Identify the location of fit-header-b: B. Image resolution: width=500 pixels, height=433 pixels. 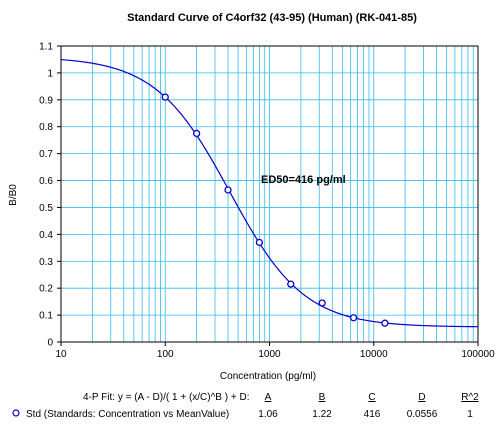
(322, 397).